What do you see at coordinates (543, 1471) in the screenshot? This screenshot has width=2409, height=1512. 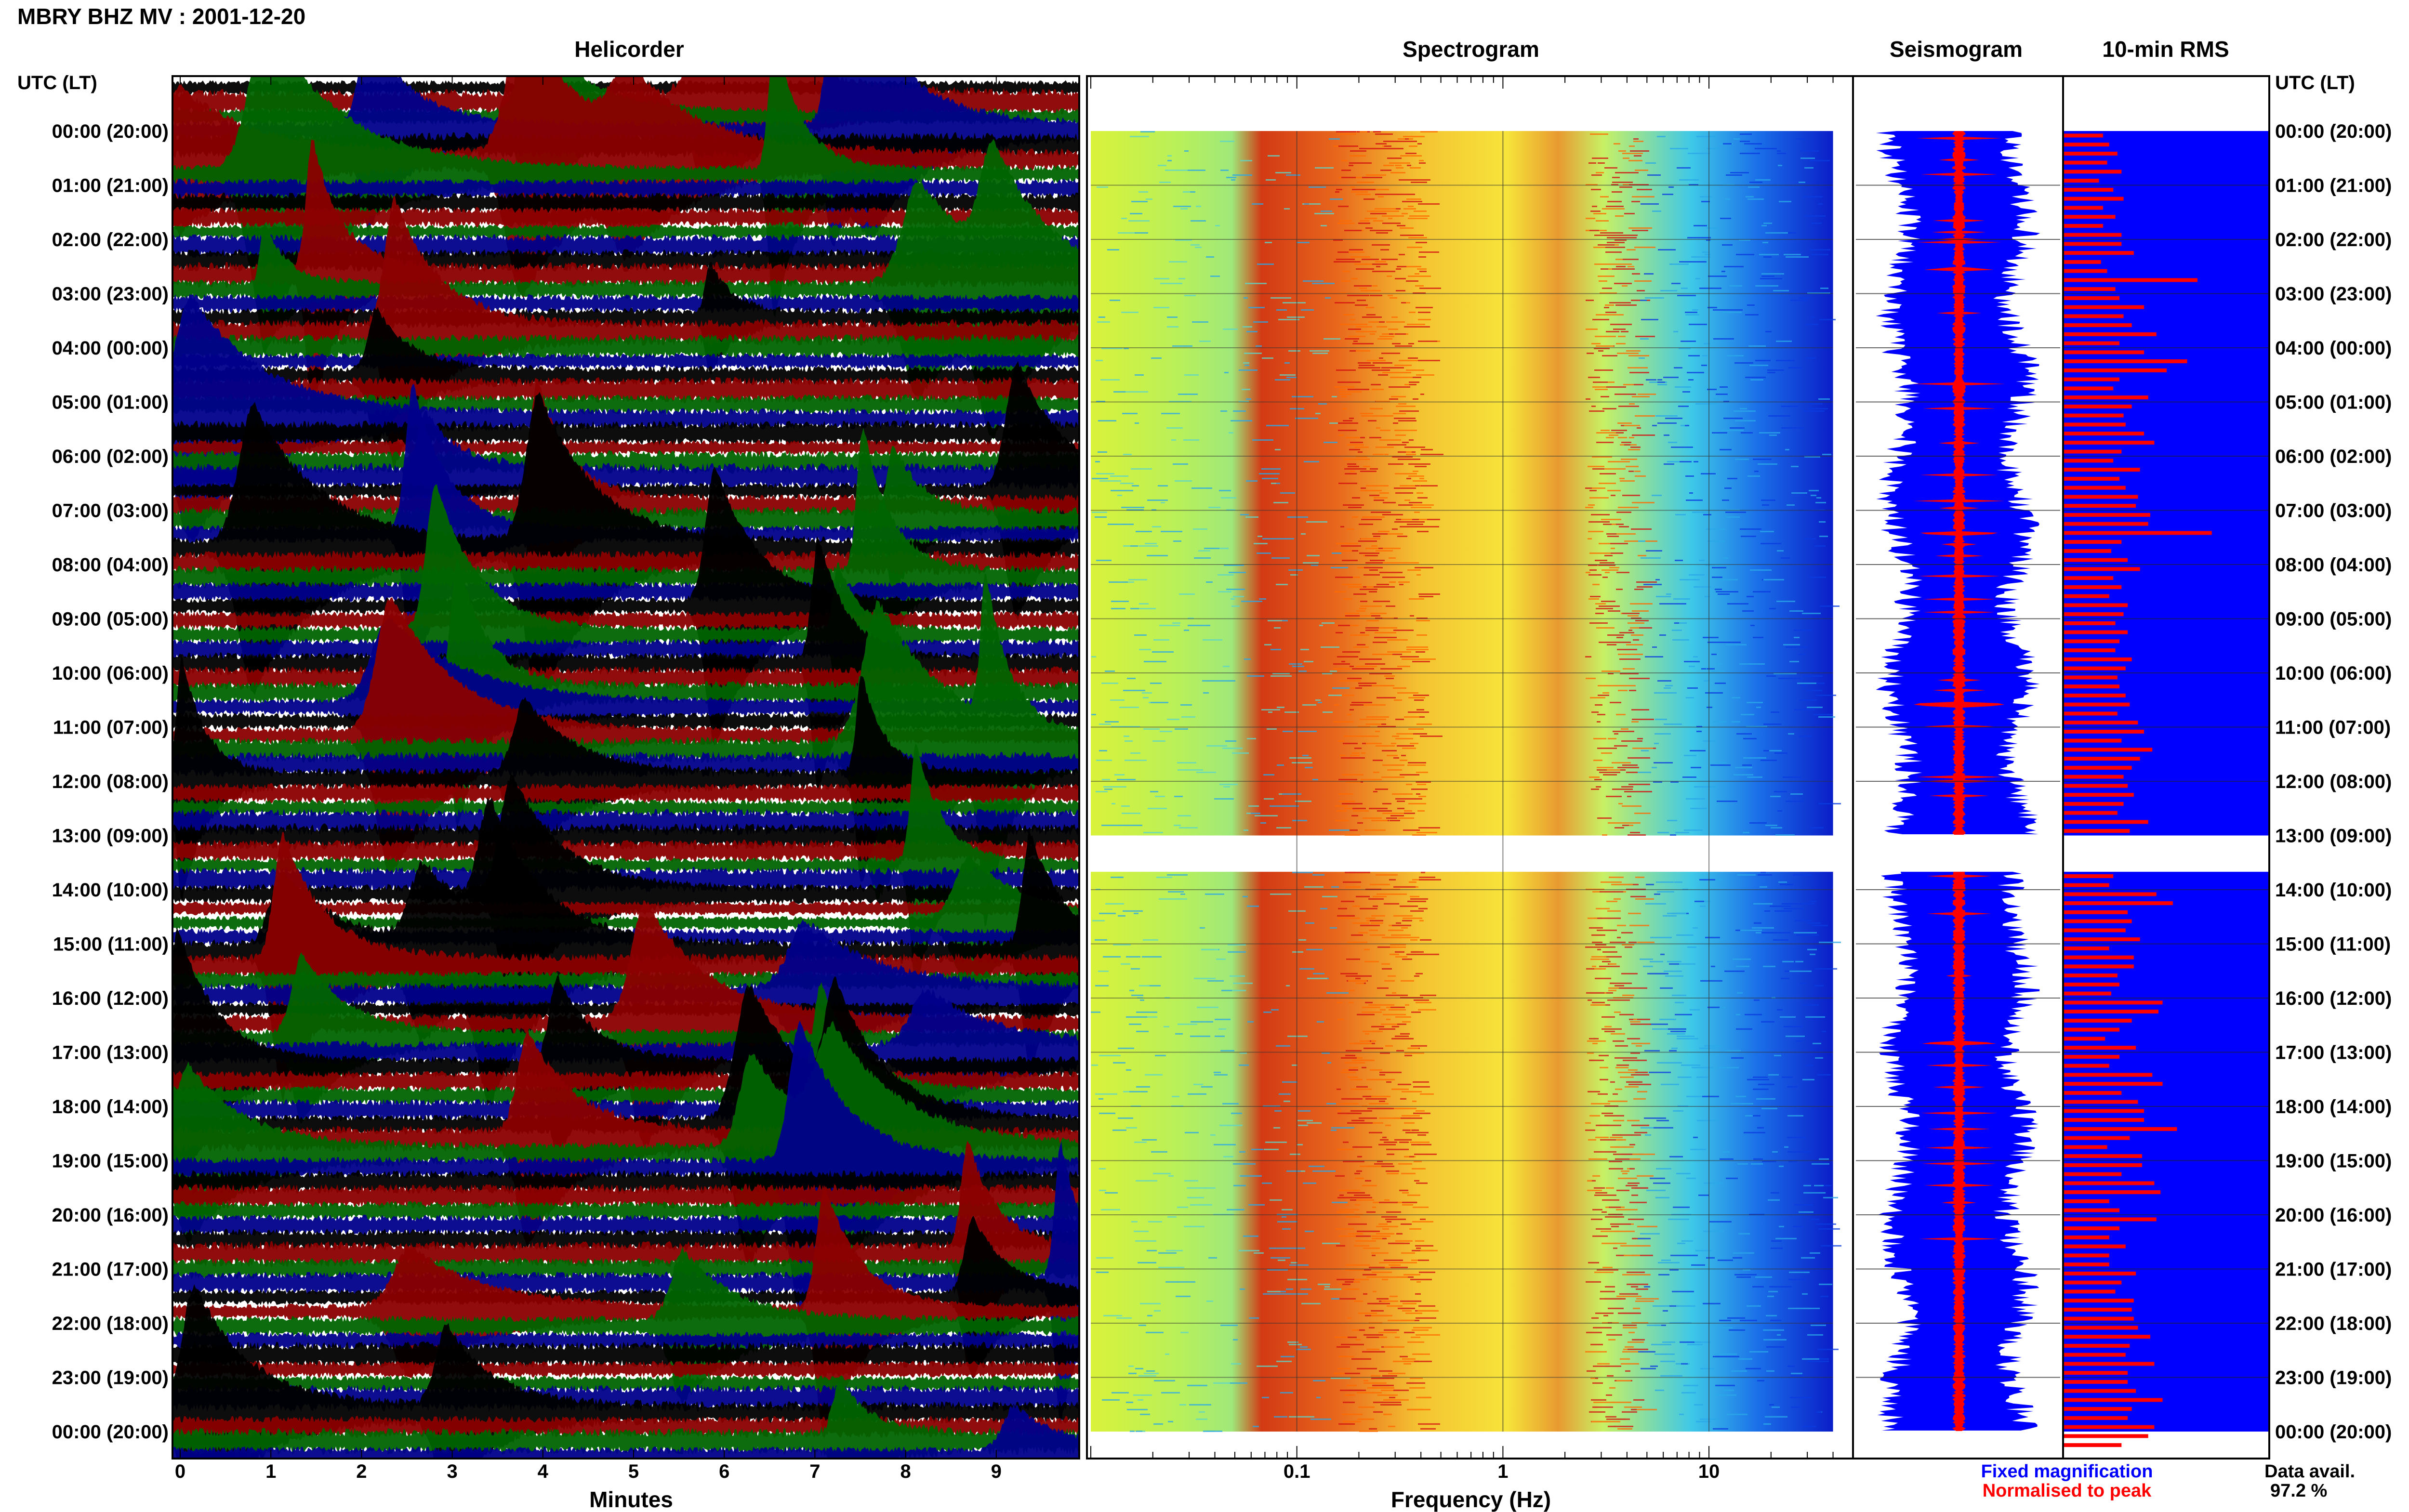 I see `minutes-tick-label: 4` at bounding box center [543, 1471].